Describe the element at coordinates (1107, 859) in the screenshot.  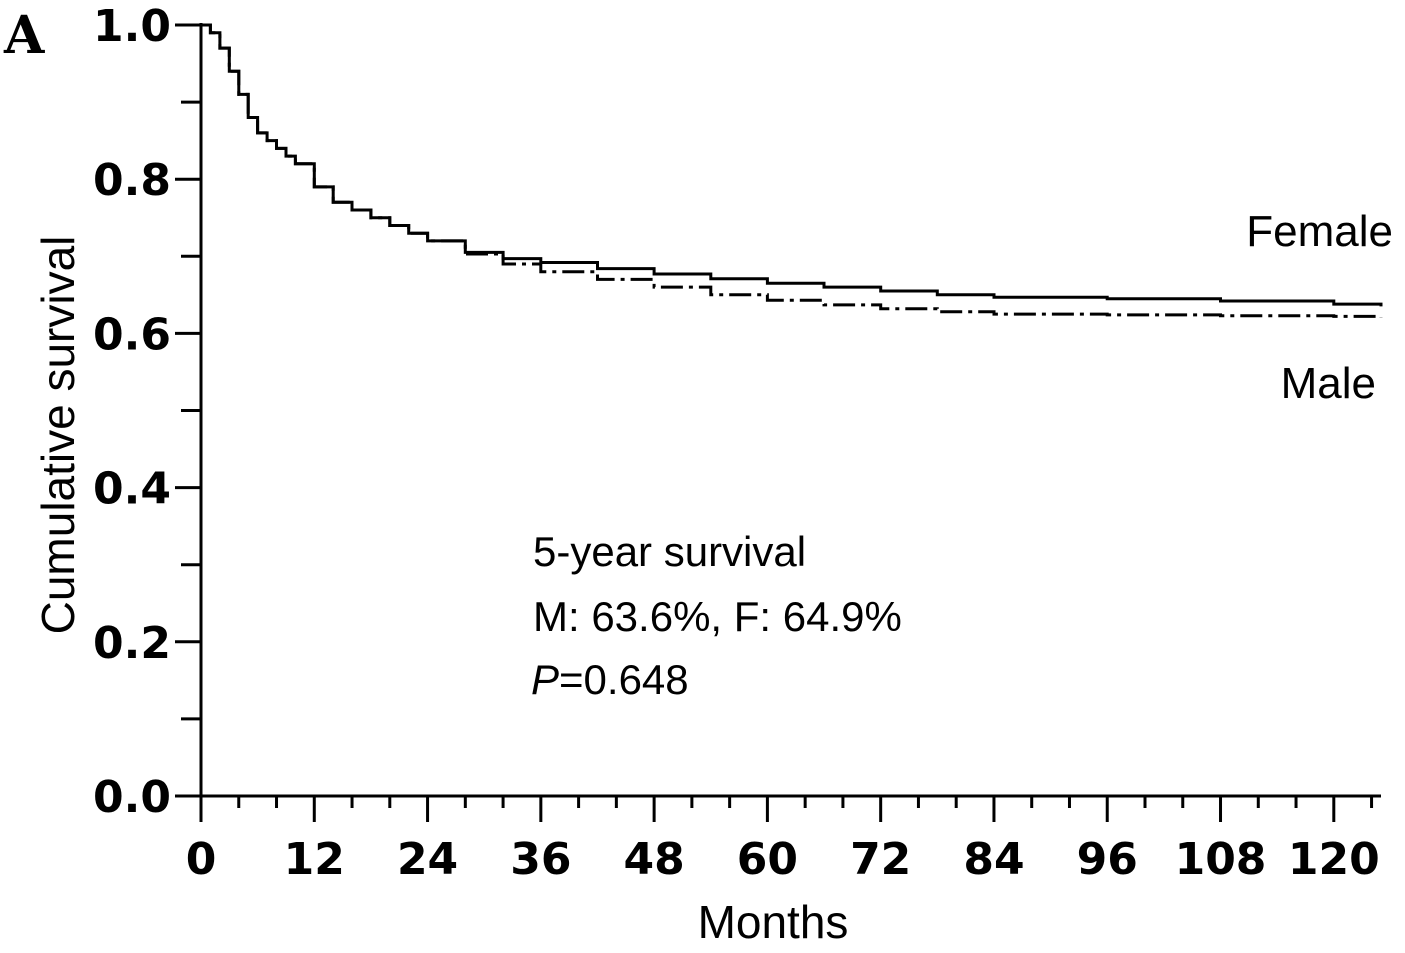
I see `x-tick-label: 96` at that location.